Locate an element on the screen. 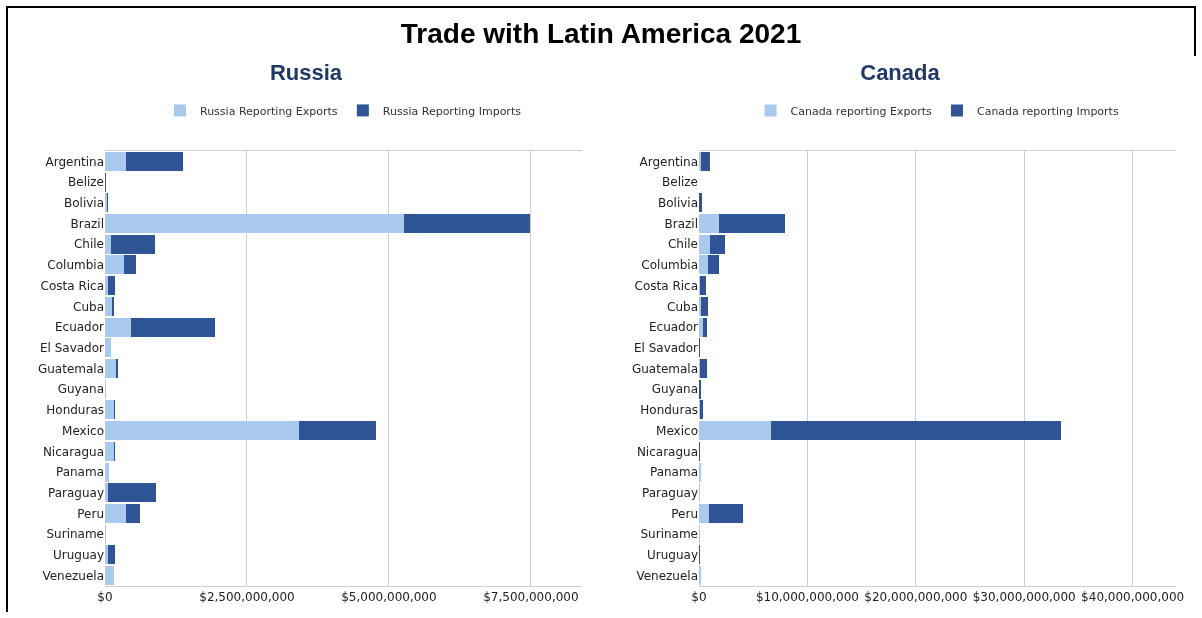 The image size is (1202, 618). x-tick-label: $30,000,000,000 is located at coordinates (1024, 597).